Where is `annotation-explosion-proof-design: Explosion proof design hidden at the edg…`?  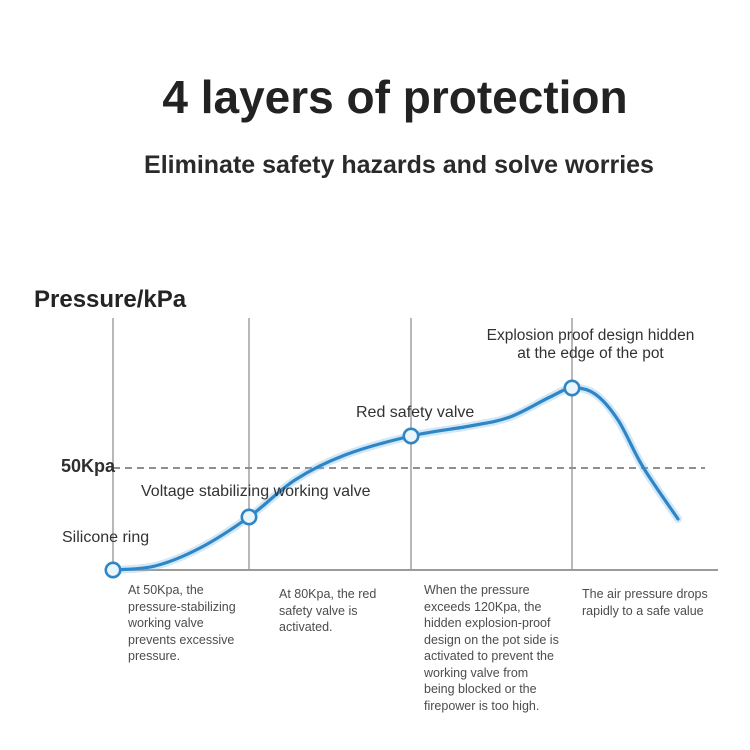
annotation-explosion-proof-design: Explosion proof design hidden at the edg… is located at coordinates (590, 344).